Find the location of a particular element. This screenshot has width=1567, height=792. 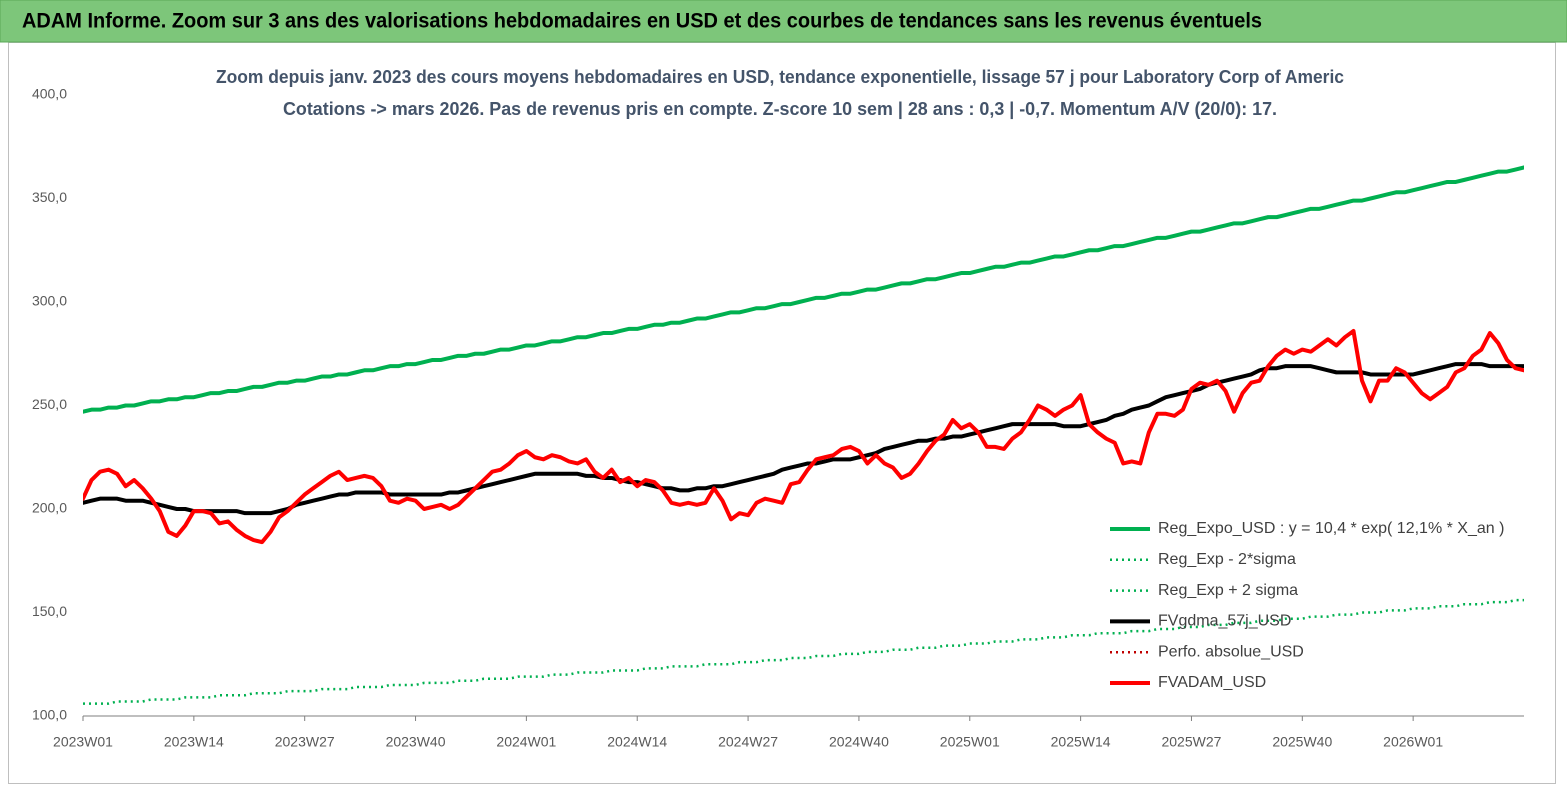

y-tick-label: 300,0 is located at coordinates (49, 301).